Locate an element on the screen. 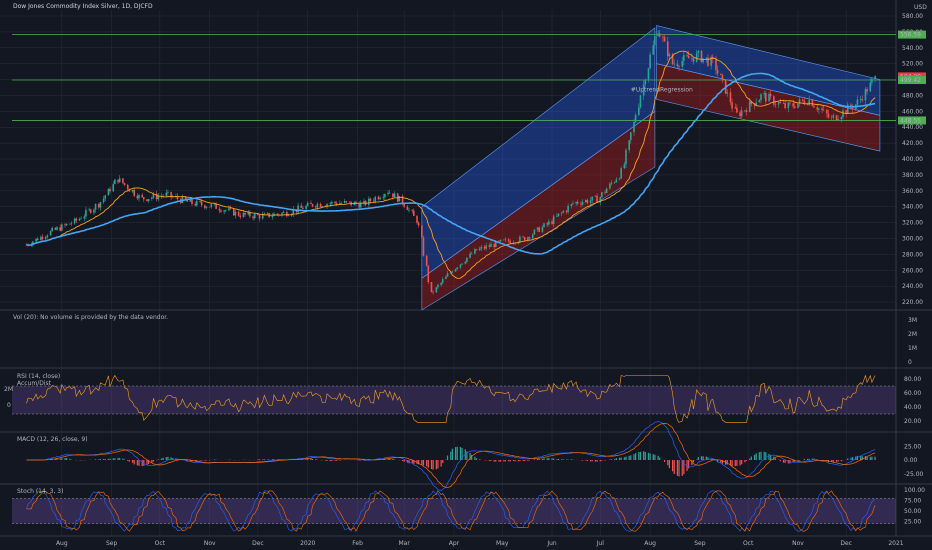 The image size is (932, 550). time-tick-label: Oct is located at coordinates (748, 543).